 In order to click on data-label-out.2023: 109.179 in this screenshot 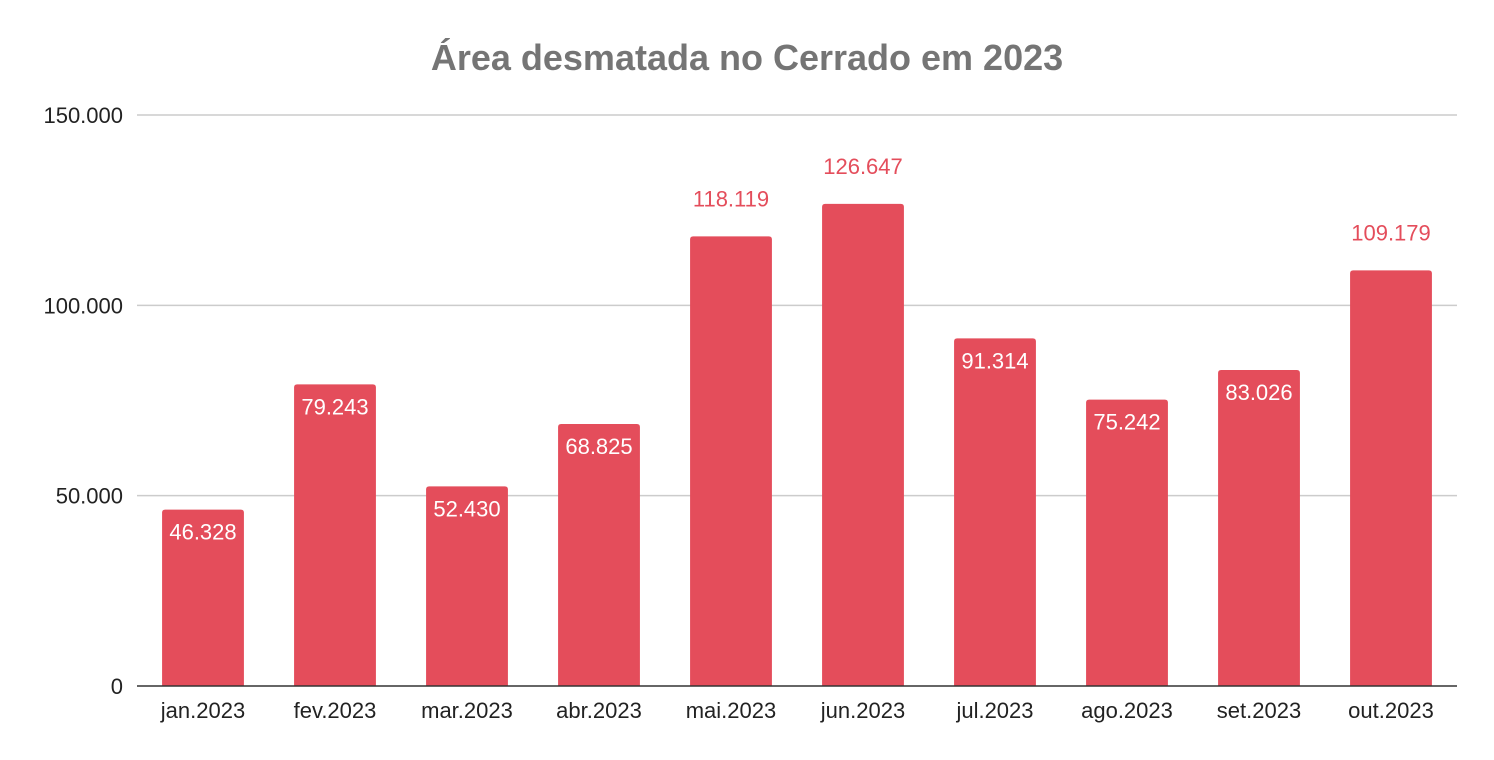, I will do `click(1391, 232)`.